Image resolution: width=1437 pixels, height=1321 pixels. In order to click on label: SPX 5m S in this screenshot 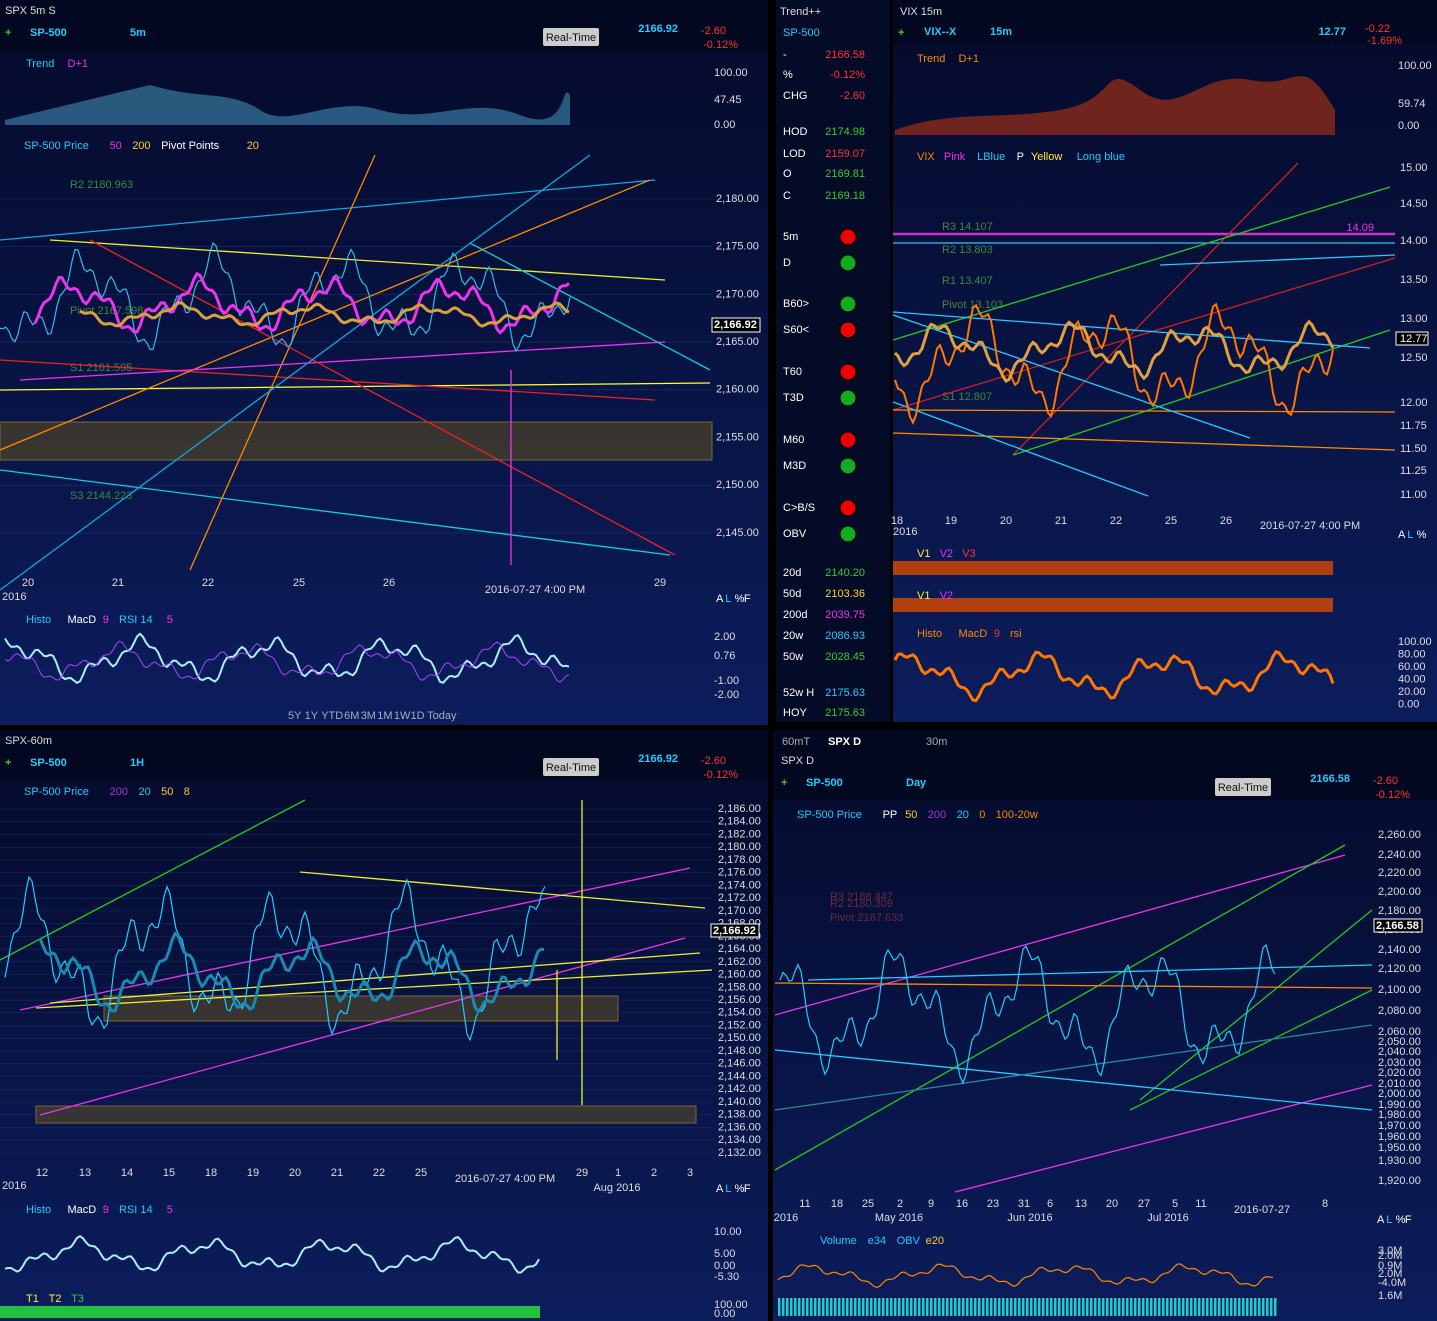, I will do `click(30, 11)`.